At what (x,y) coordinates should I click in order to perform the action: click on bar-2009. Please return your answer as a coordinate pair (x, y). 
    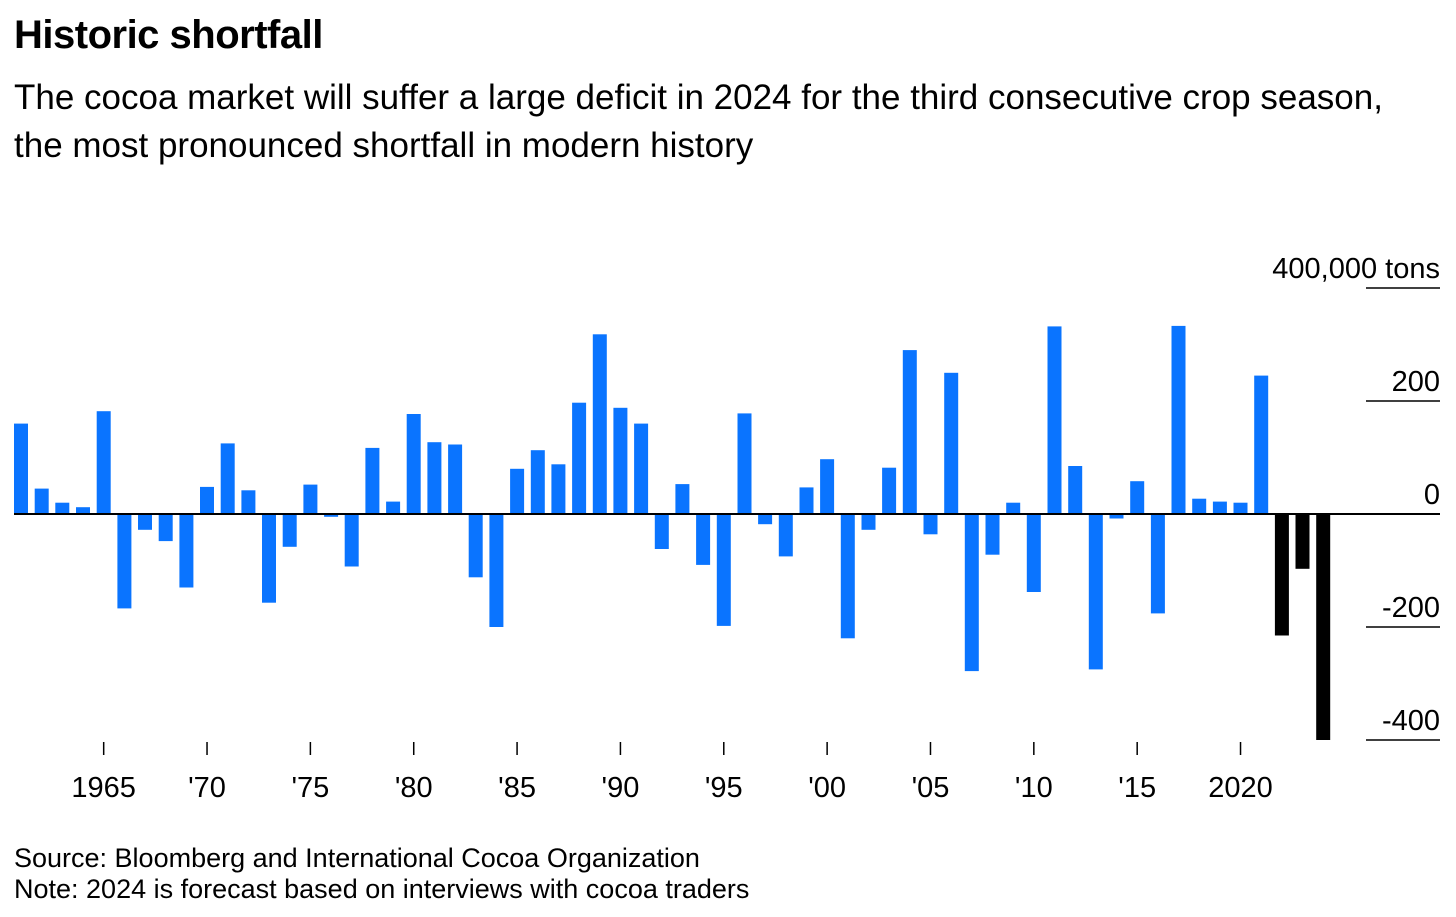
    Looking at the image, I should click on (1013, 508).